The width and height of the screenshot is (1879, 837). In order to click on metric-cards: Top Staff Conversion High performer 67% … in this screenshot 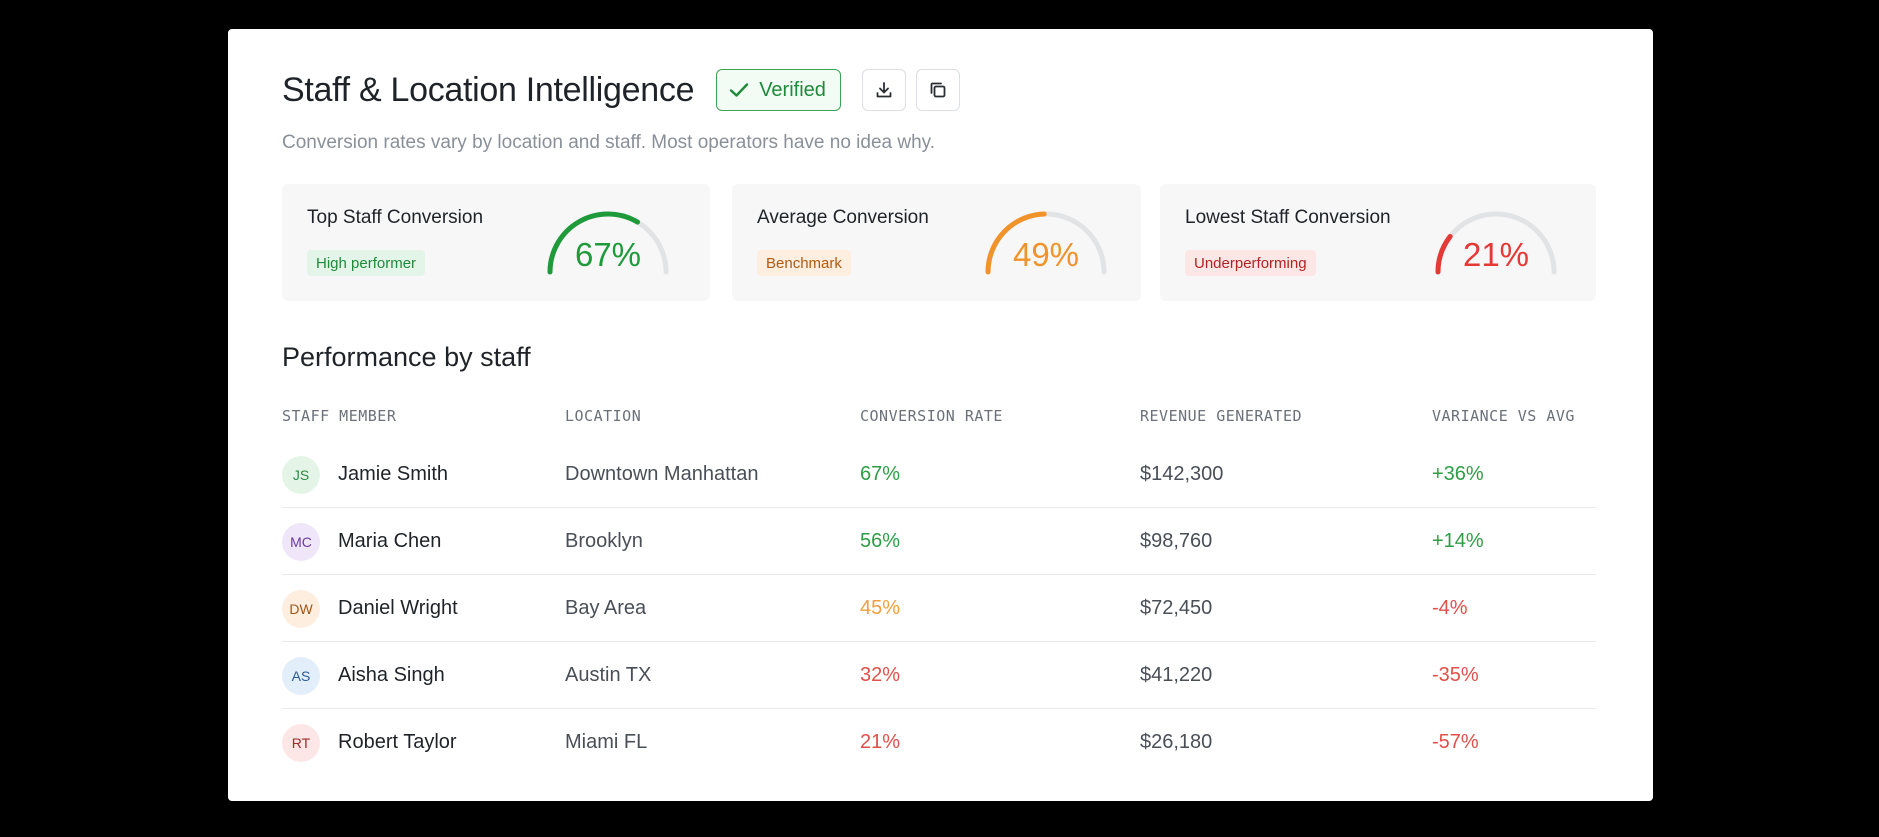, I will do `click(939, 242)`.